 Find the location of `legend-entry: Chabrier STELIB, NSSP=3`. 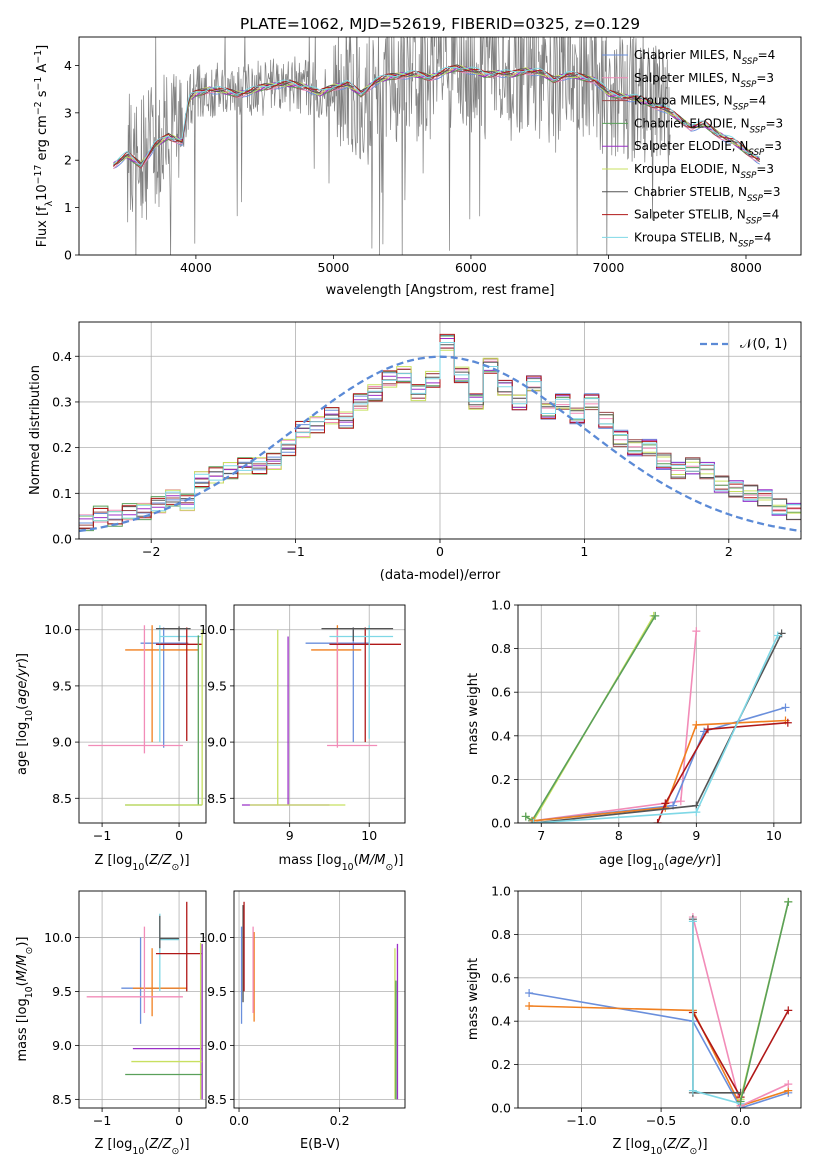

legend-entry: Chabrier STELIB, NSSP=3 is located at coordinates (707, 194).